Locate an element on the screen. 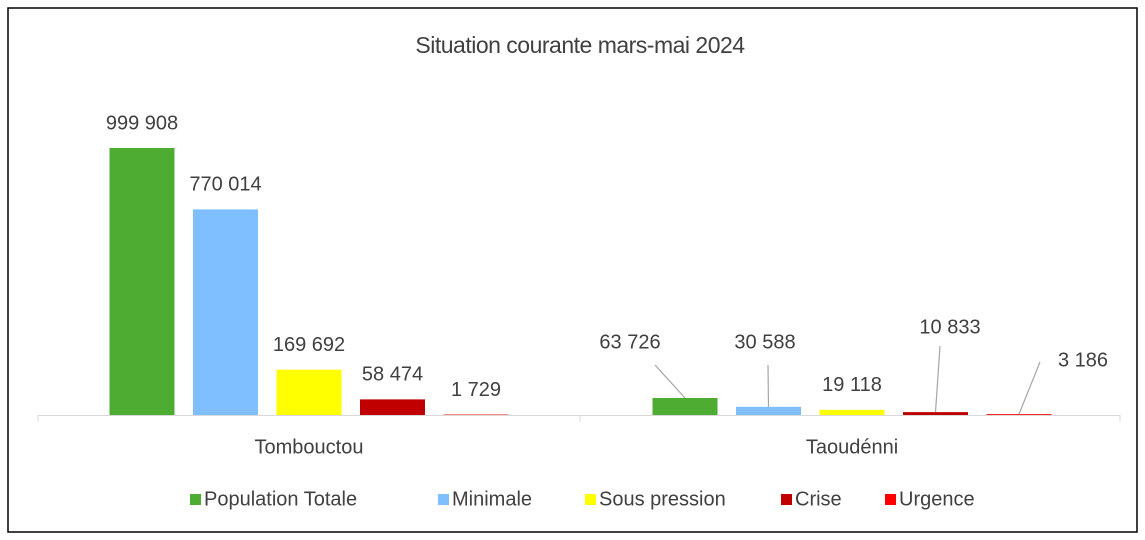  data-label: 63 726 is located at coordinates (629, 342).